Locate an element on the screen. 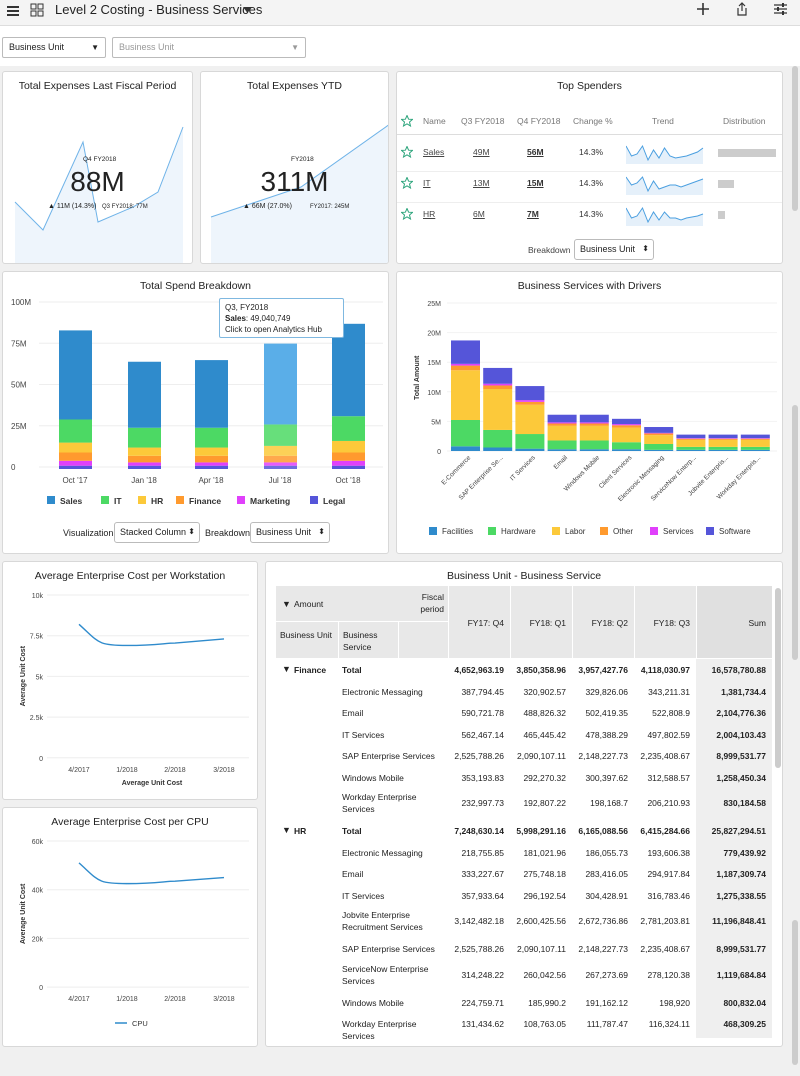  legend-label: Legal is located at coordinates (334, 501).